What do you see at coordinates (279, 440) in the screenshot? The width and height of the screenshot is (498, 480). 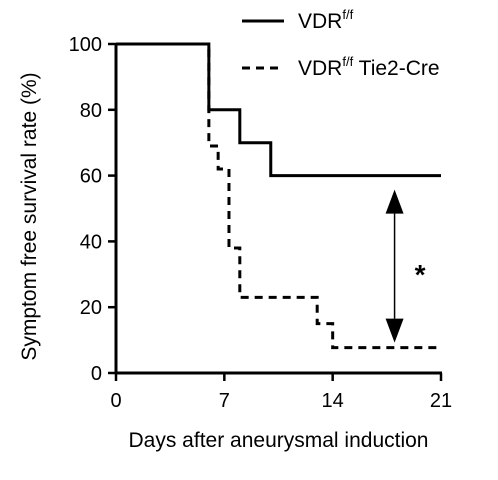 I see `x-axis-title: Days after aneurysmal induction` at bounding box center [279, 440].